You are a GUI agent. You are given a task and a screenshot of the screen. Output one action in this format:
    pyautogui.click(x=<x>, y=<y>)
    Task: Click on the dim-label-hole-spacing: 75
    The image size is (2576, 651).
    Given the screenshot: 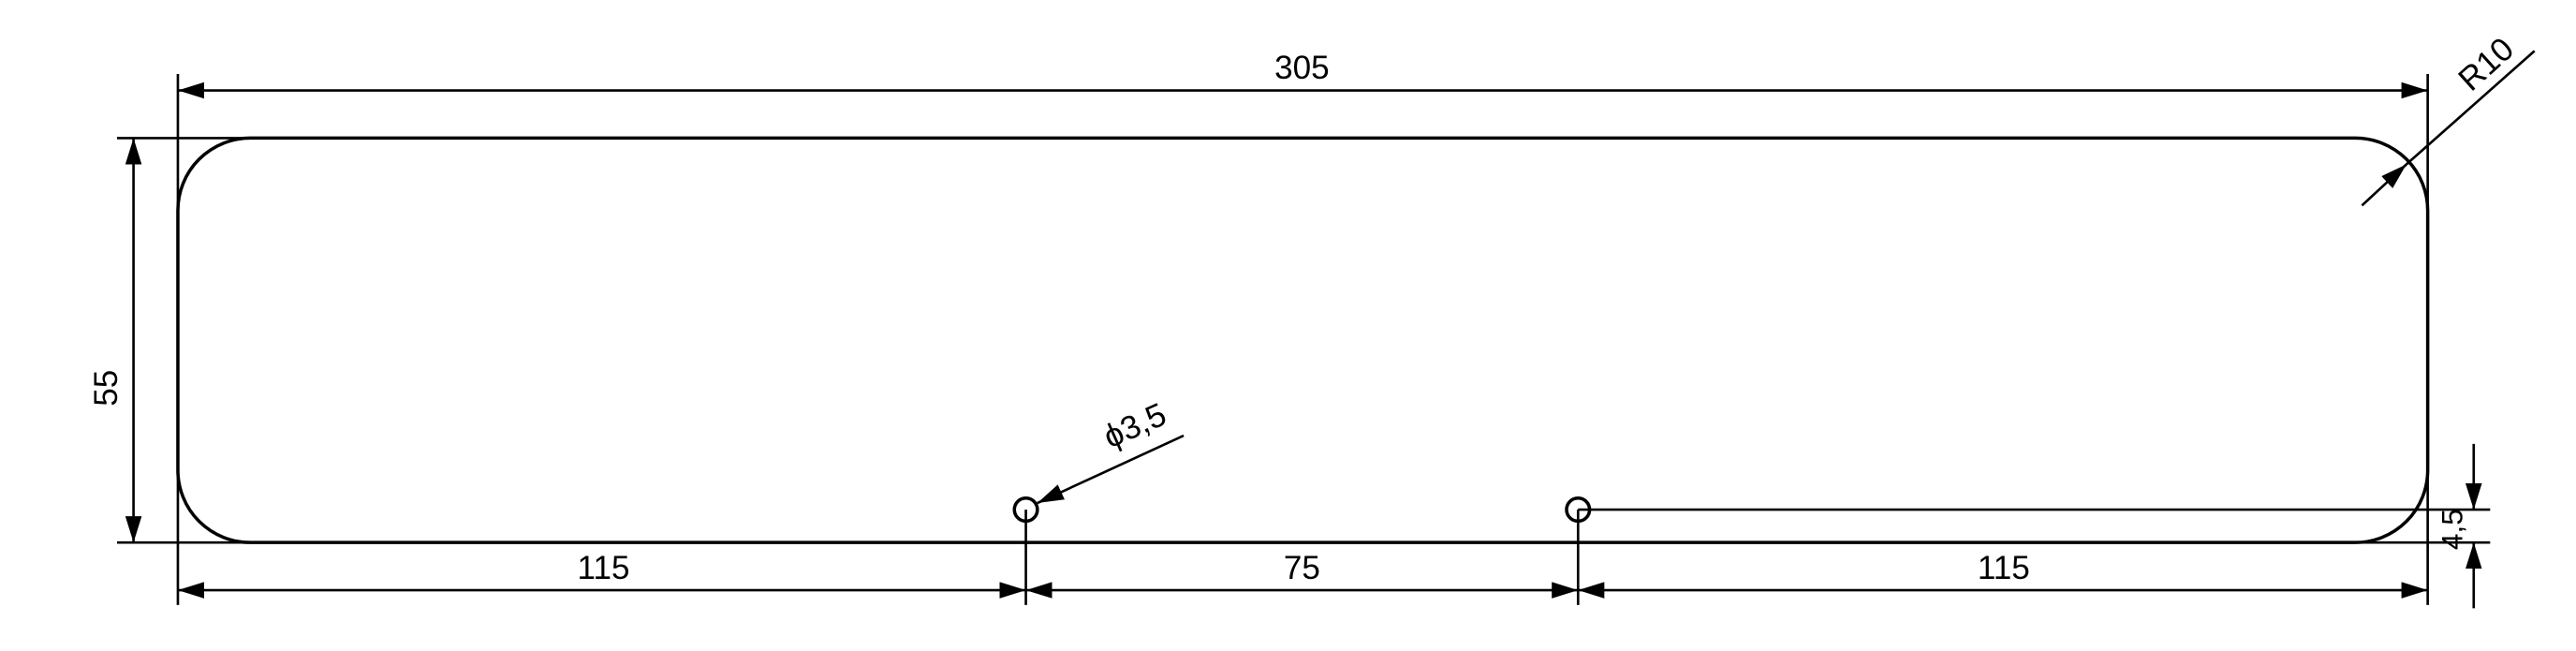 What is the action you would take?
    pyautogui.click(x=1302, y=568)
    